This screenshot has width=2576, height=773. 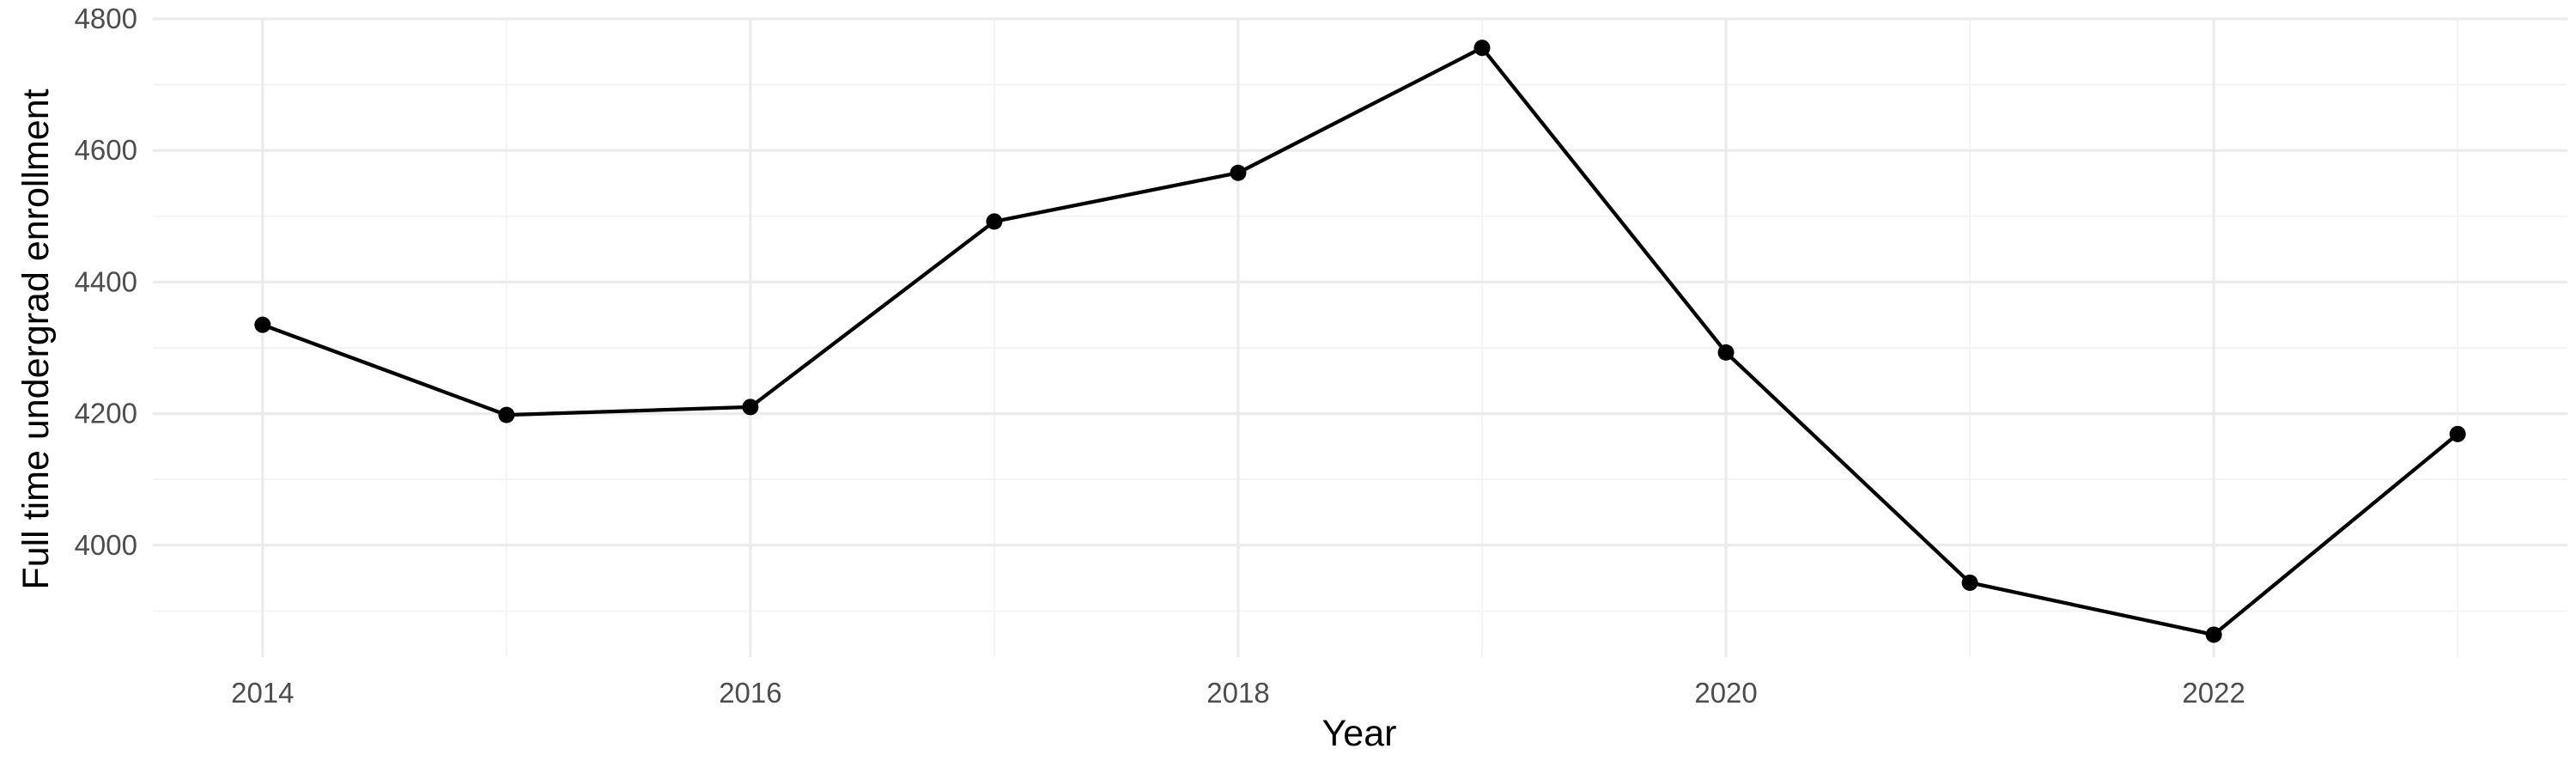 What do you see at coordinates (750, 693) in the screenshot?
I see `x-tick-label: 2016` at bounding box center [750, 693].